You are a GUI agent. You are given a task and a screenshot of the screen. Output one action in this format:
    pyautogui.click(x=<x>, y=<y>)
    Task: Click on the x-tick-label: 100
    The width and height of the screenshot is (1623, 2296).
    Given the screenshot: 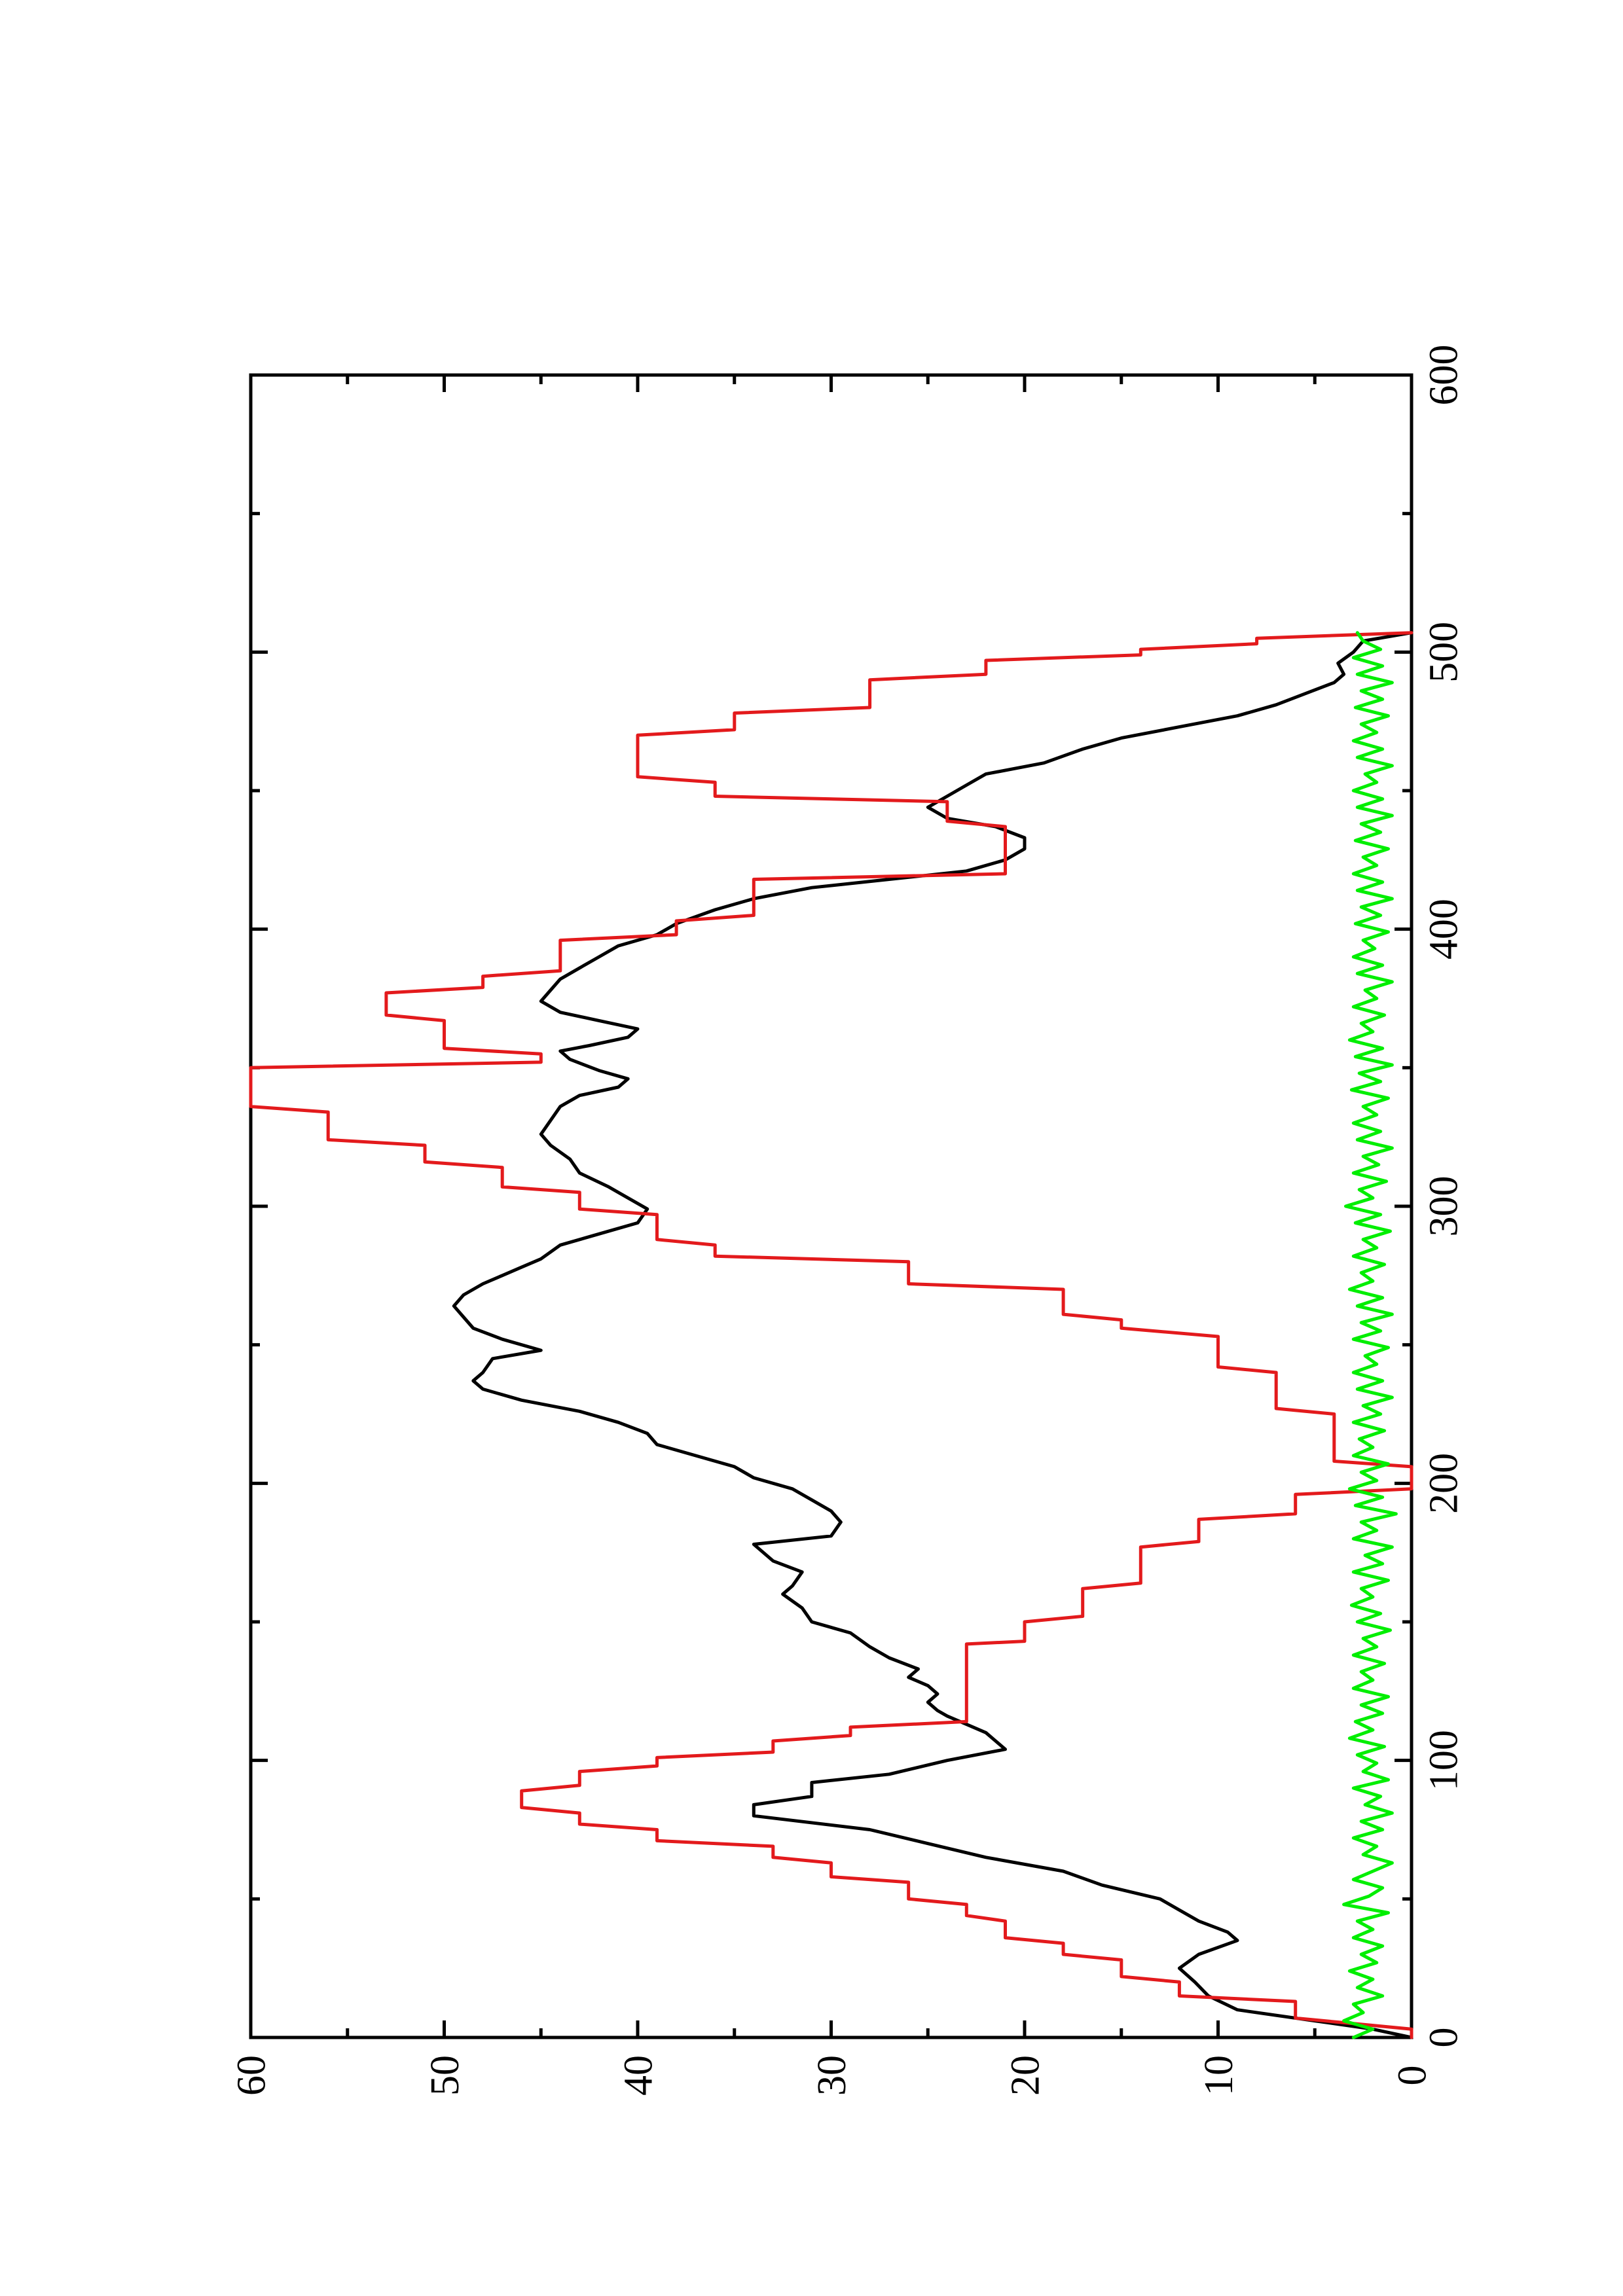 What is the action you would take?
    pyautogui.click(x=1444, y=1760)
    